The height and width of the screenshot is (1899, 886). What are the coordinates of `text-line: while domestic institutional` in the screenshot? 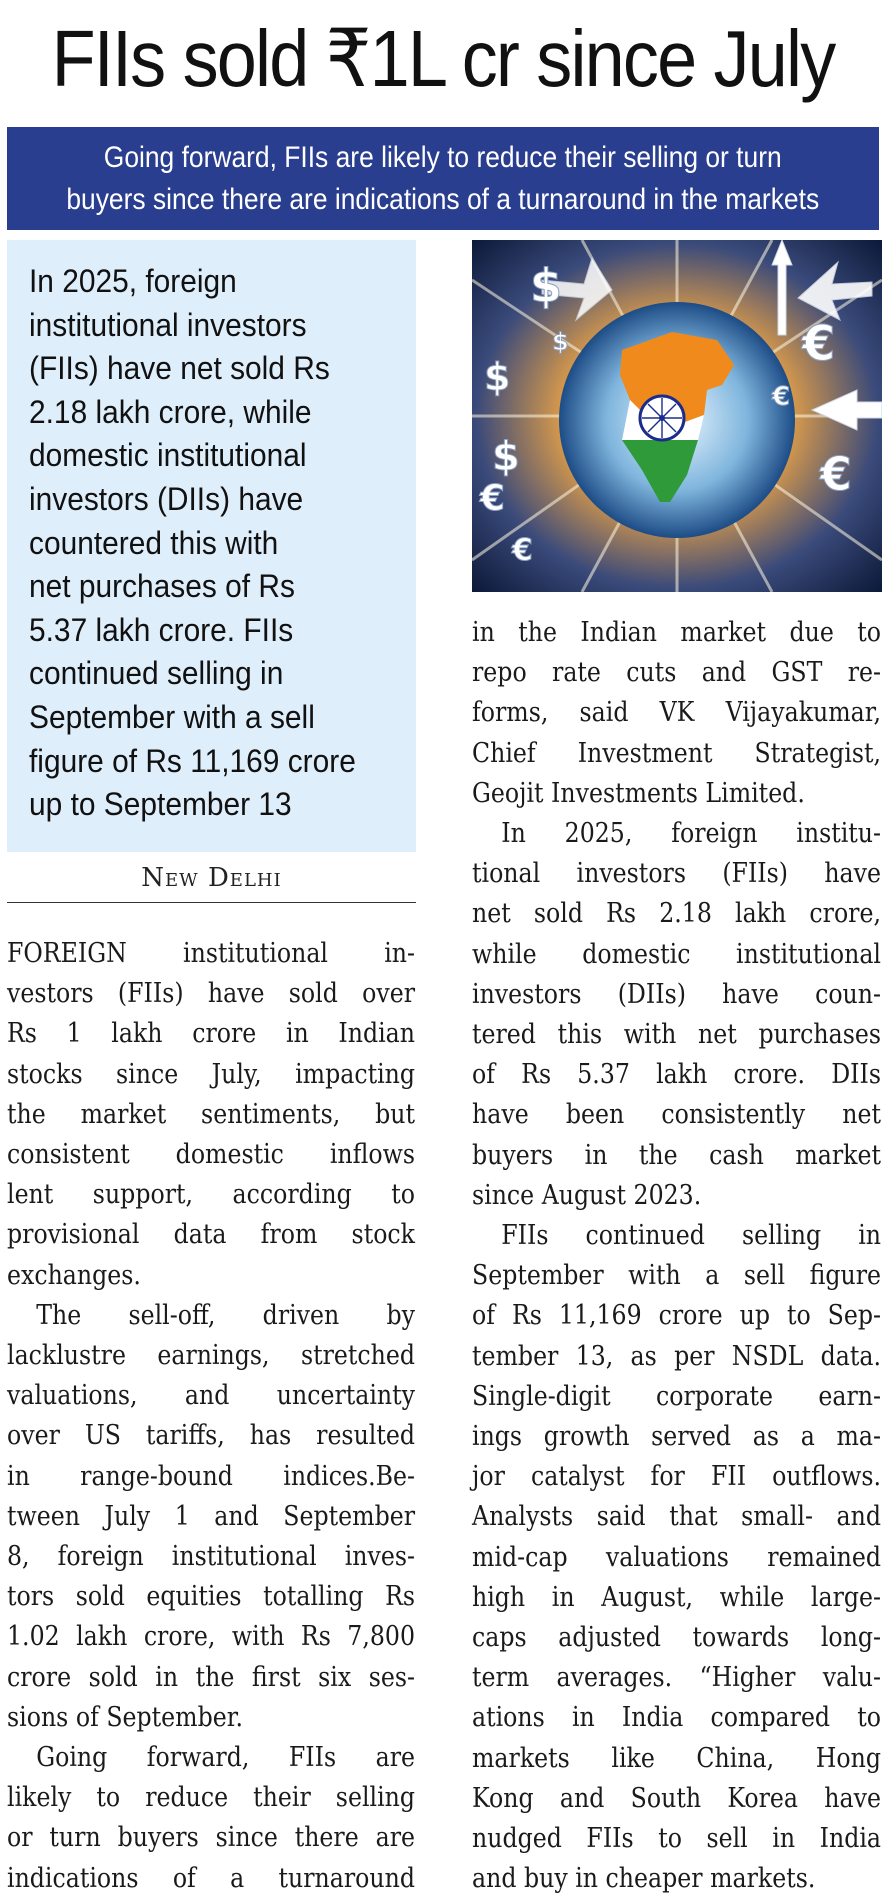 It's located at (677, 953).